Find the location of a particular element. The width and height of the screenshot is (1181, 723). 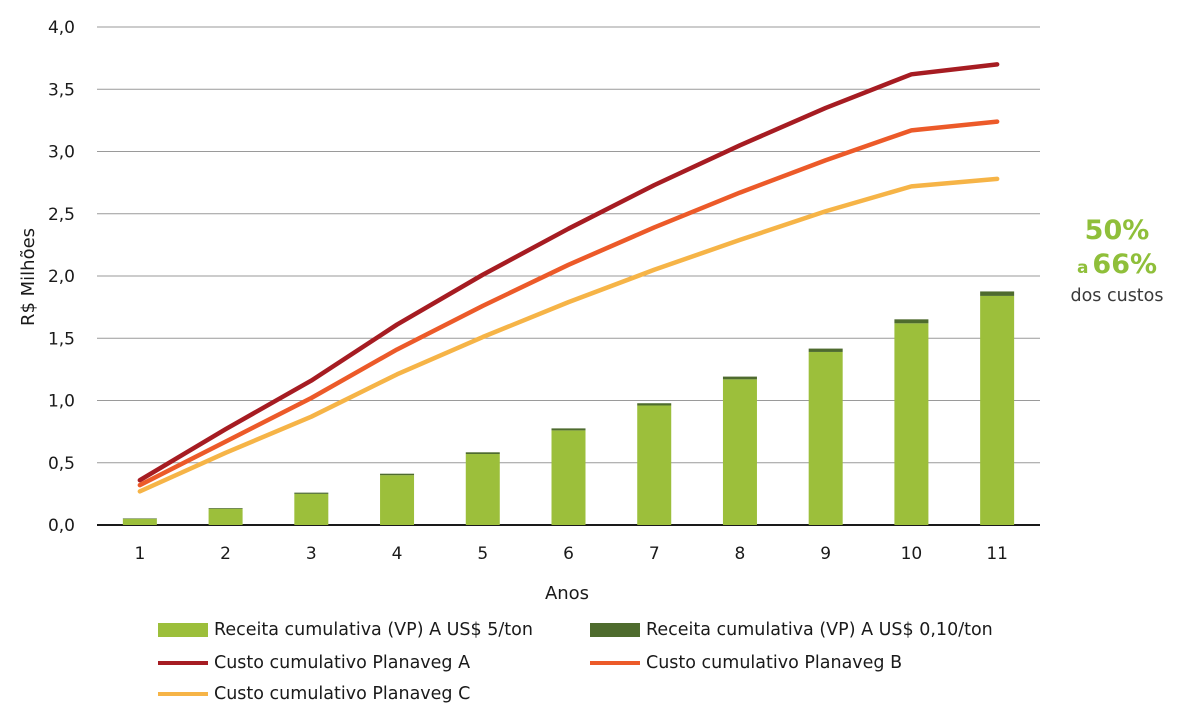

annotation-low-pct: 50% is located at coordinates (1117, 230).